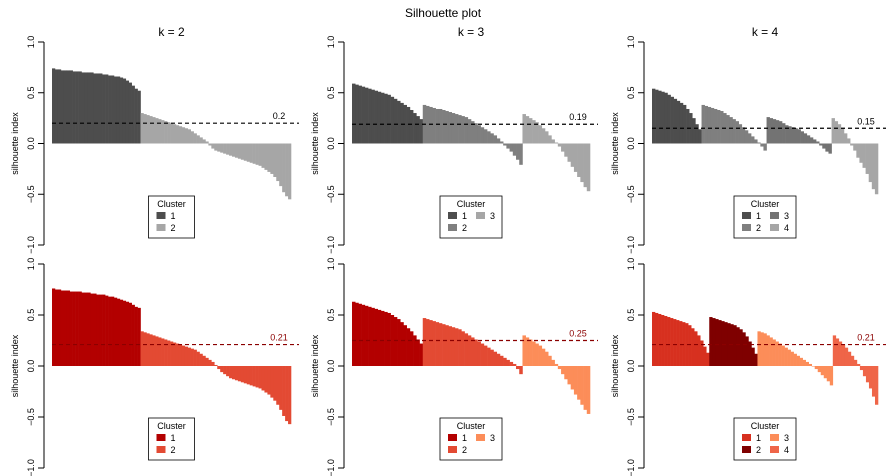  What do you see at coordinates (471, 204) in the screenshot?
I see `legend-title: Cluster` at bounding box center [471, 204].